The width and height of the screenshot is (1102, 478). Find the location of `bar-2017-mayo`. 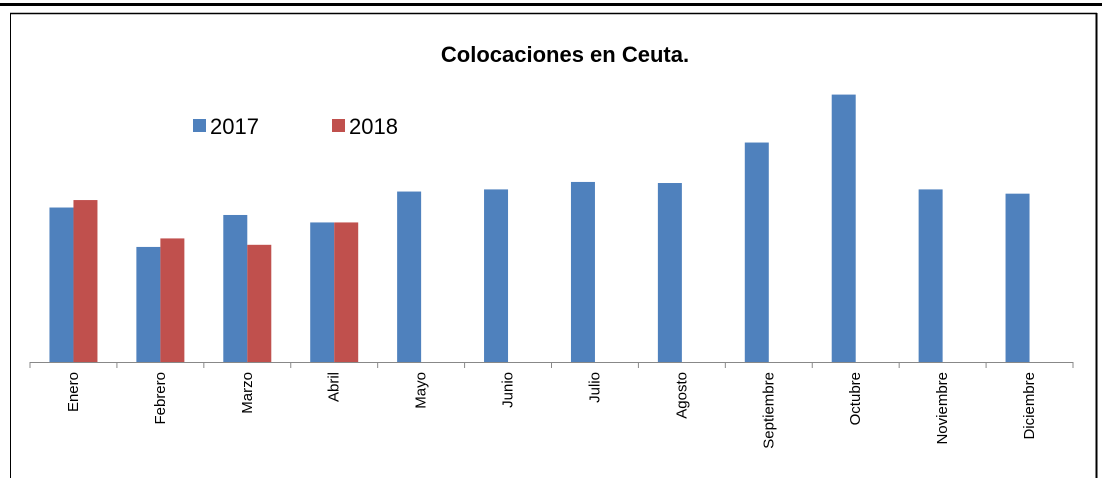

bar-2017-mayo is located at coordinates (409, 276).